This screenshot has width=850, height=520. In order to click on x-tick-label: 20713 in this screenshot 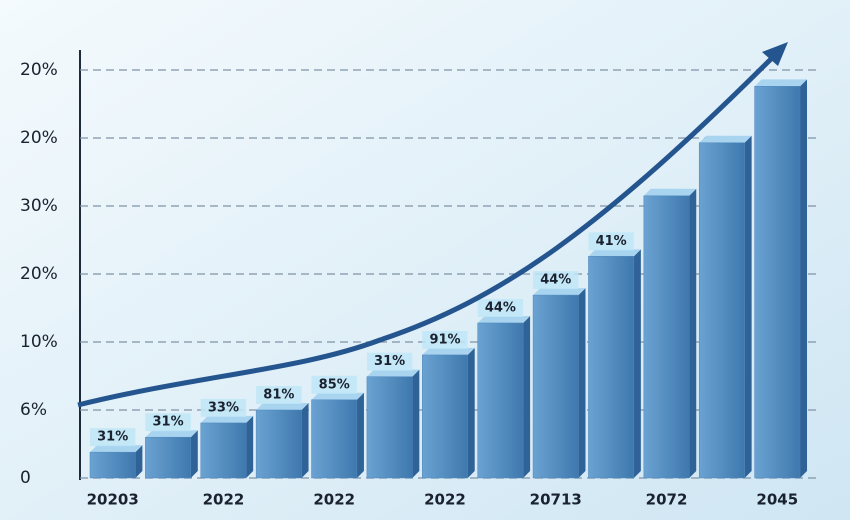, I will do `click(556, 500)`.